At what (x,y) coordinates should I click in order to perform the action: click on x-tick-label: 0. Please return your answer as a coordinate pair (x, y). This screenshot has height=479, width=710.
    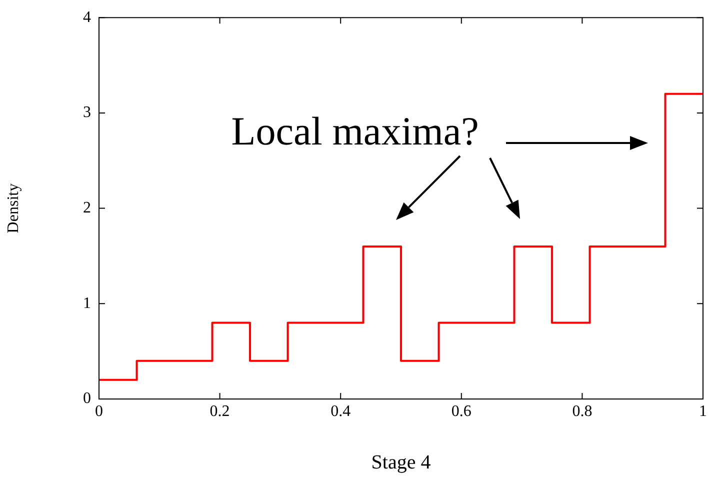
    Looking at the image, I should click on (99, 411).